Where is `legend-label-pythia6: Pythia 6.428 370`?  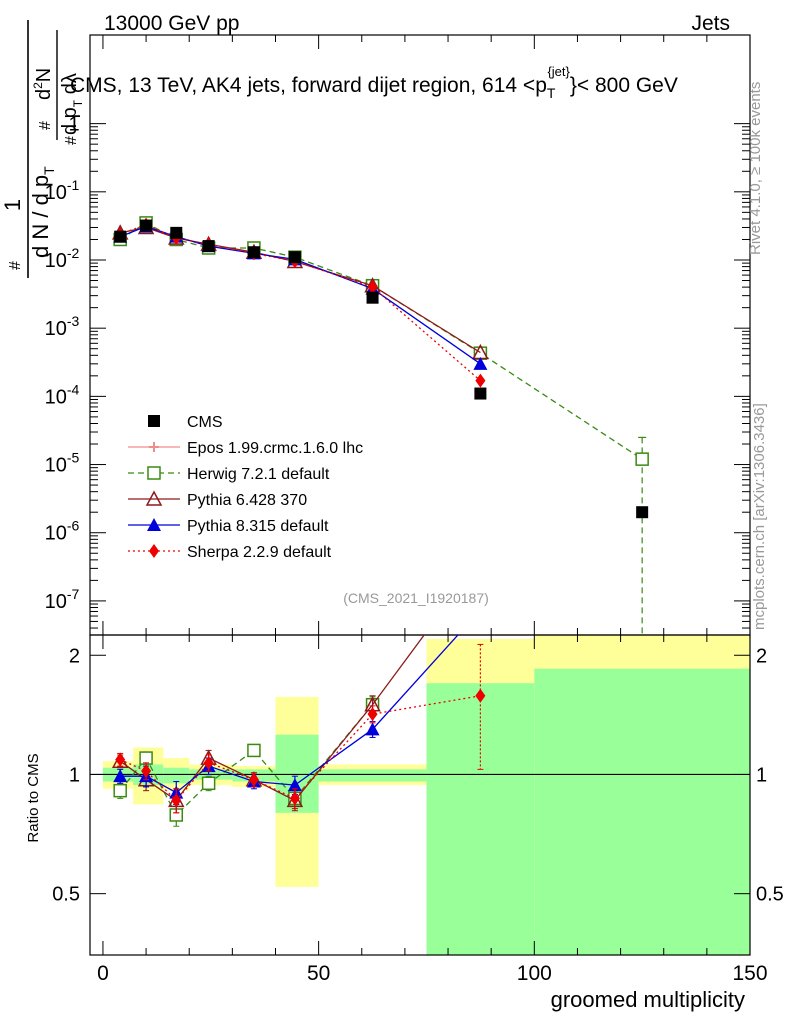 legend-label-pythia6: Pythia 6.428 370 is located at coordinates (247, 500).